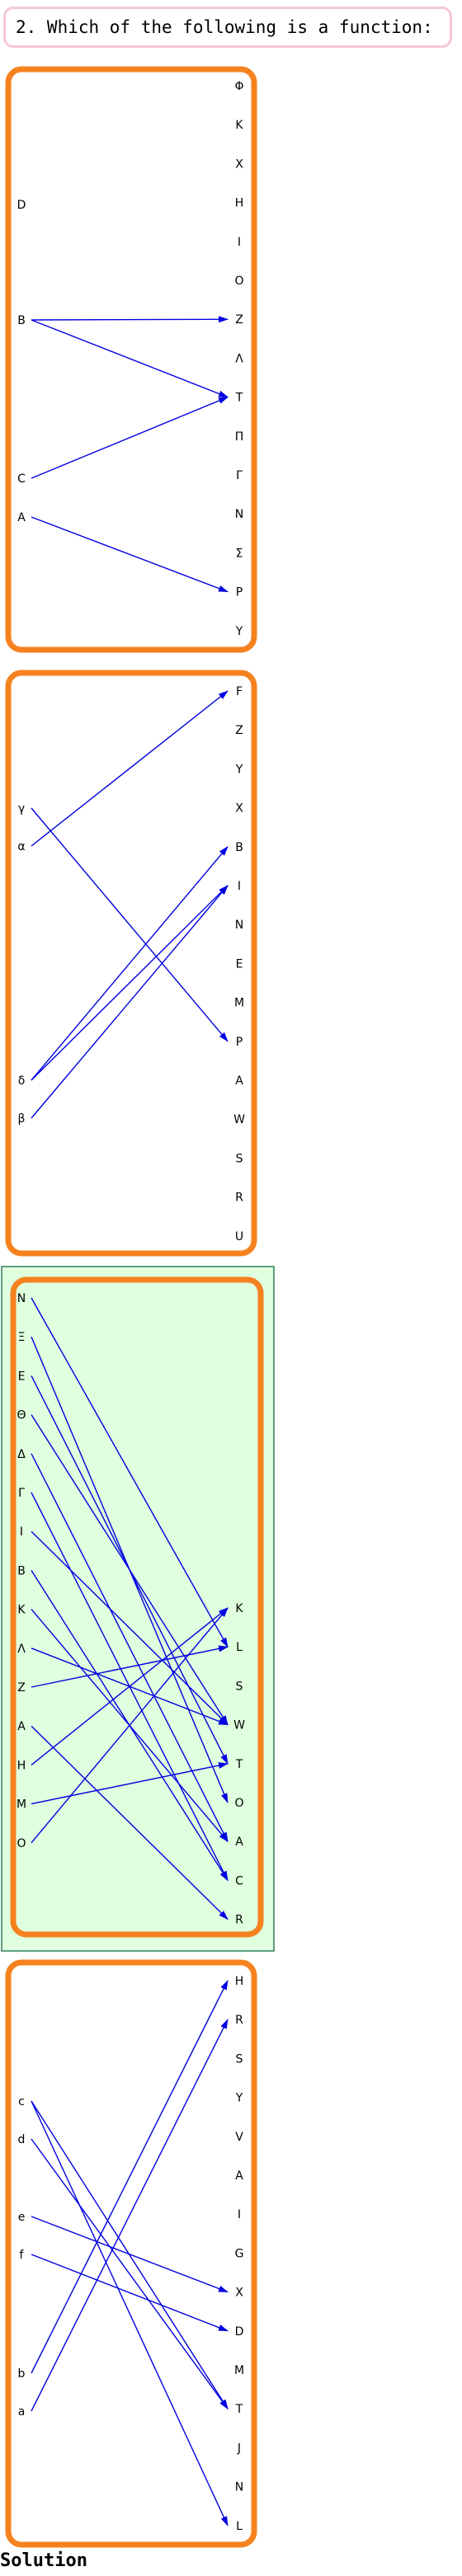 The image size is (462, 2576). What do you see at coordinates (21, 205) in the screenshot?
I see `domain-element: D` at bounding box center [21, 205].